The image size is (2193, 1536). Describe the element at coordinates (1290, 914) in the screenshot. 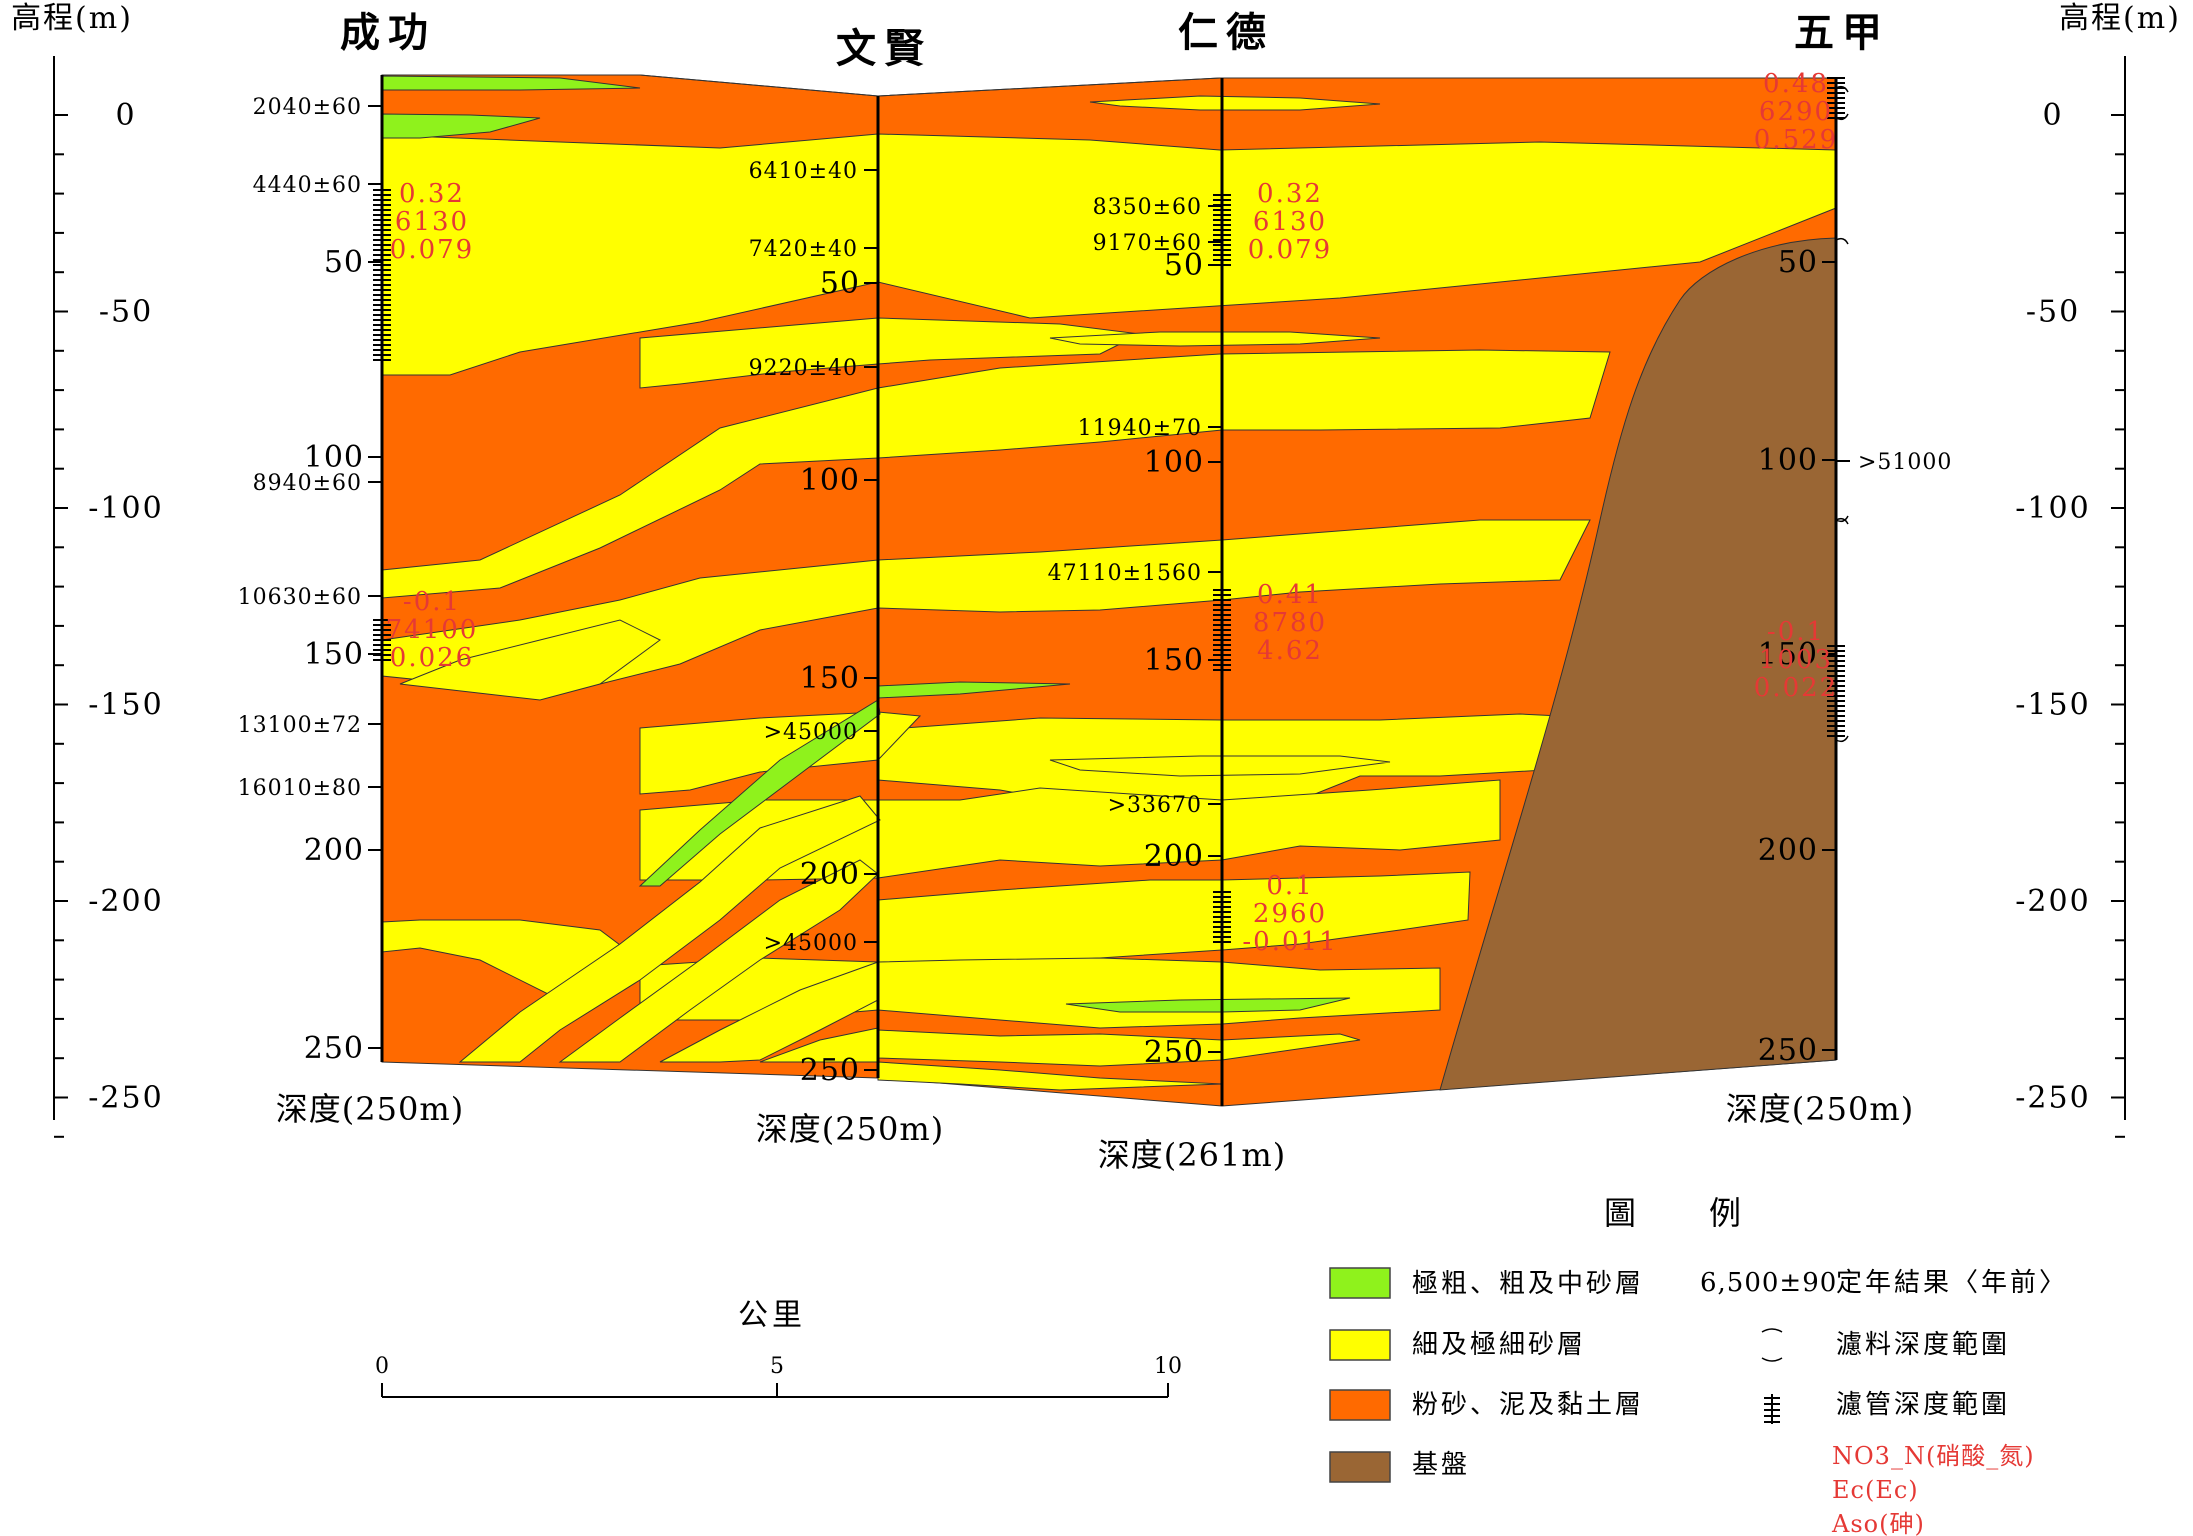

I see `water-quality-value: 2960` at that location.